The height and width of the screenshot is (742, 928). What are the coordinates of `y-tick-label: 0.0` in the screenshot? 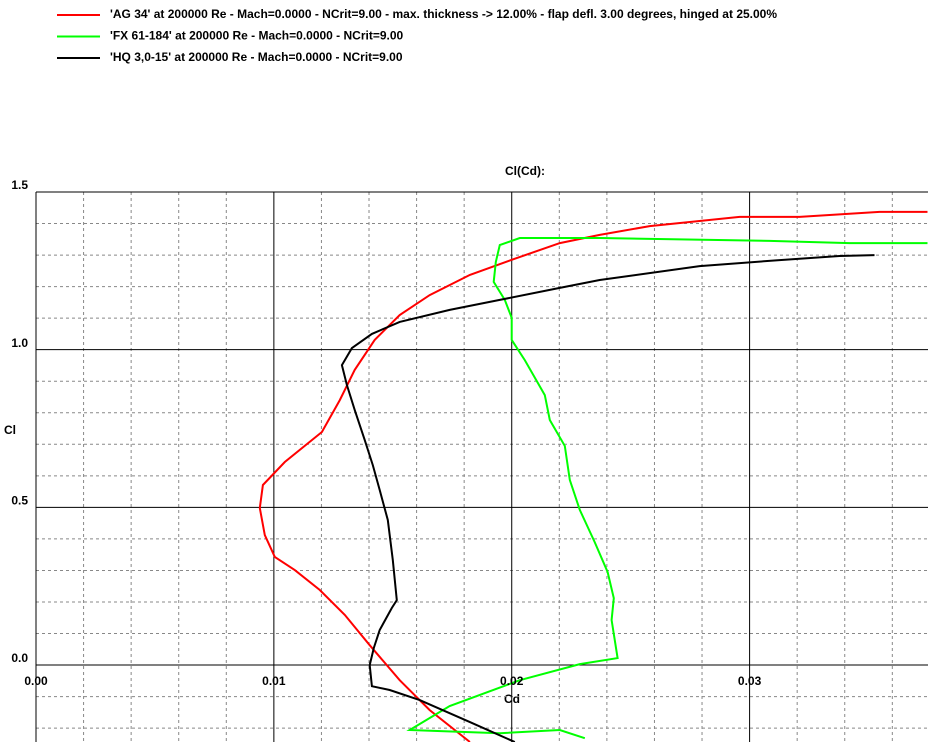 It's located at (19, 658).